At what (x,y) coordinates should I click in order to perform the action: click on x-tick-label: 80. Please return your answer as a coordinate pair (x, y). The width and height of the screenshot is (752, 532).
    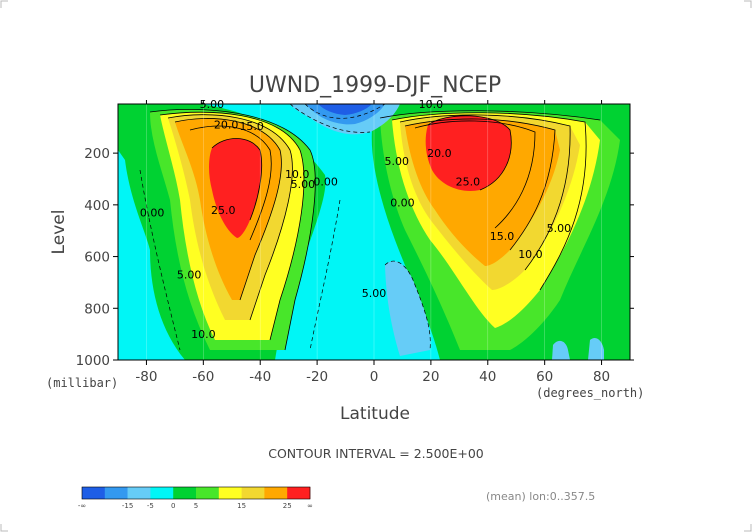
    Looking at the image, I should click on (601, 377).